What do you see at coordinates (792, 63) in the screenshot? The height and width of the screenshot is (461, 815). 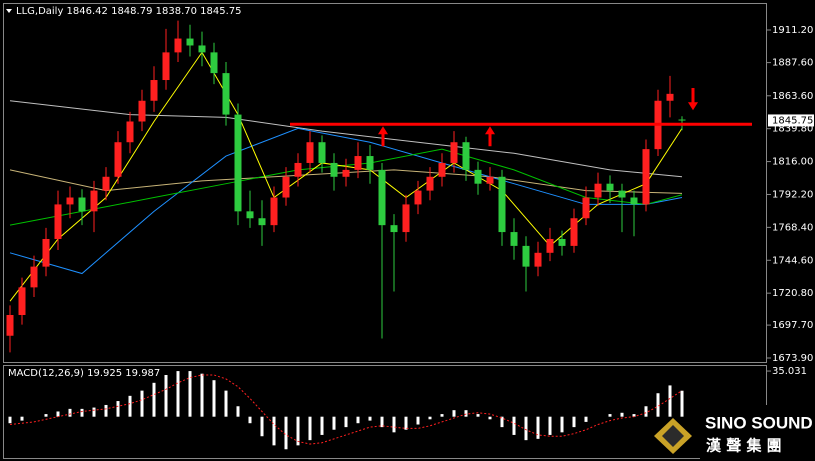 I see `y-tick-label: 1887.60` at bounding box center [792, 63].